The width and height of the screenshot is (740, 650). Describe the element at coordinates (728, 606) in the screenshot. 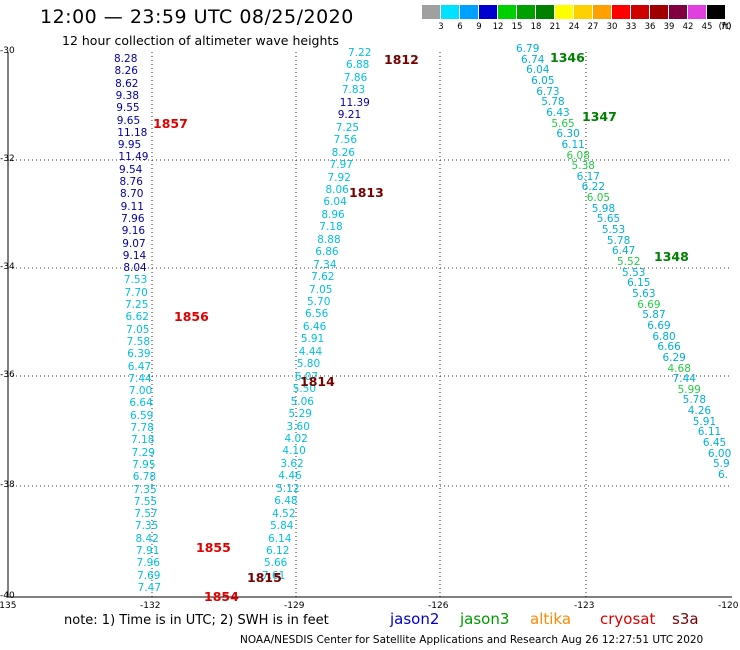

I see `x-tick-label: -120` at that location.